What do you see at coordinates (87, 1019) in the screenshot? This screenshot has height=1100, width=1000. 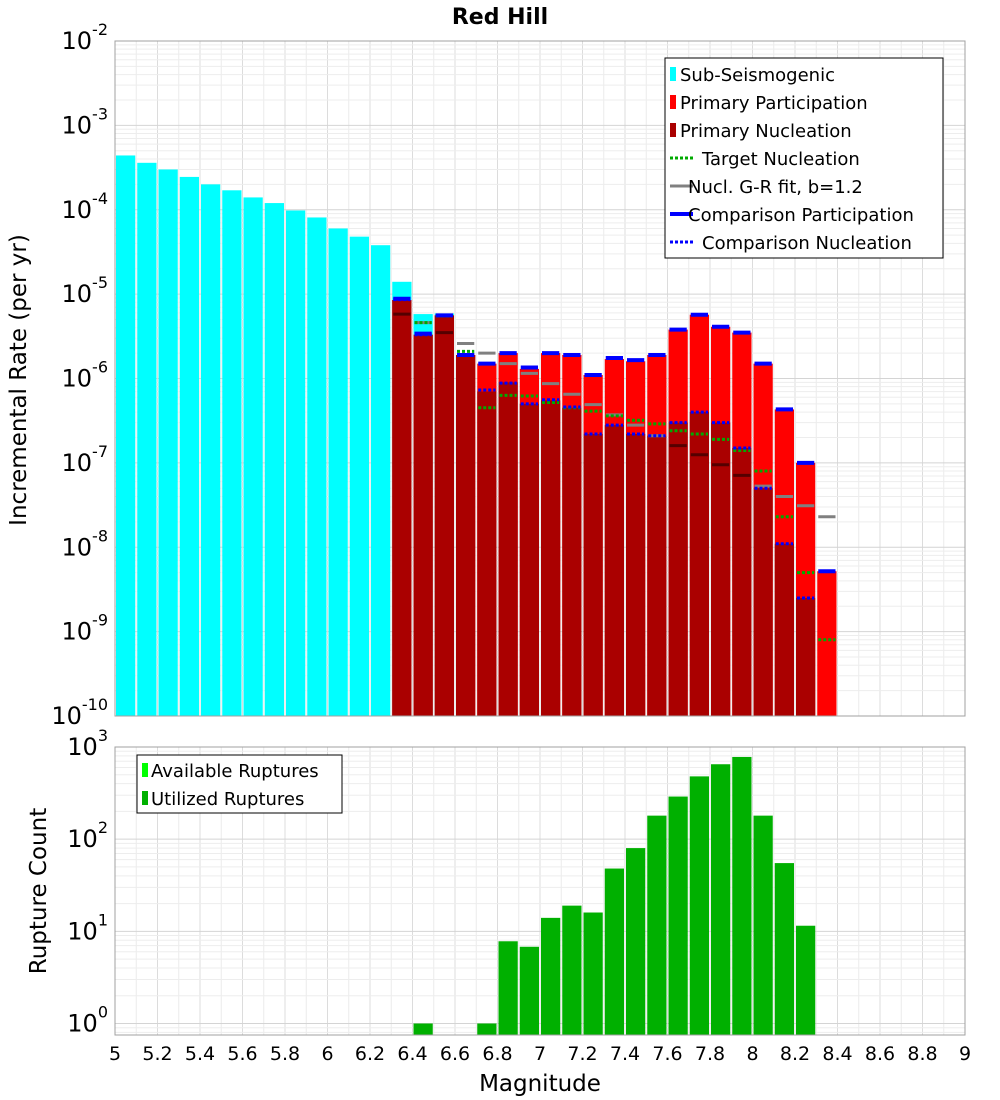 I see `y-tick-label: 10⁰` at bounding box center [87, 1019].